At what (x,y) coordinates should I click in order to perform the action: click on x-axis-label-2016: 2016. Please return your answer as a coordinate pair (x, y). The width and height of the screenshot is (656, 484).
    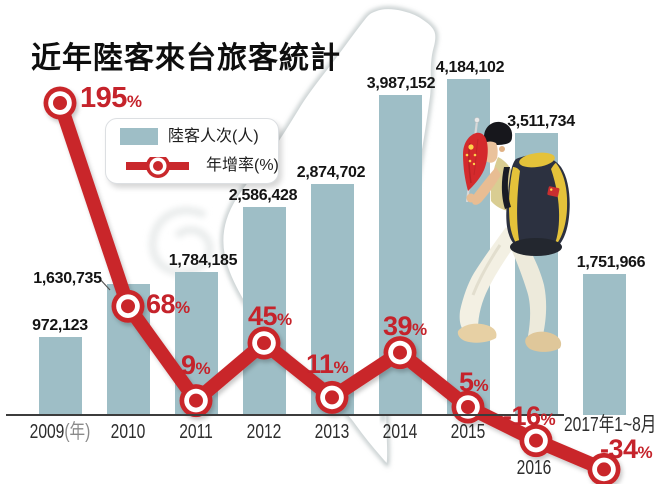
    Looking at the image, I should click on (534, 468).